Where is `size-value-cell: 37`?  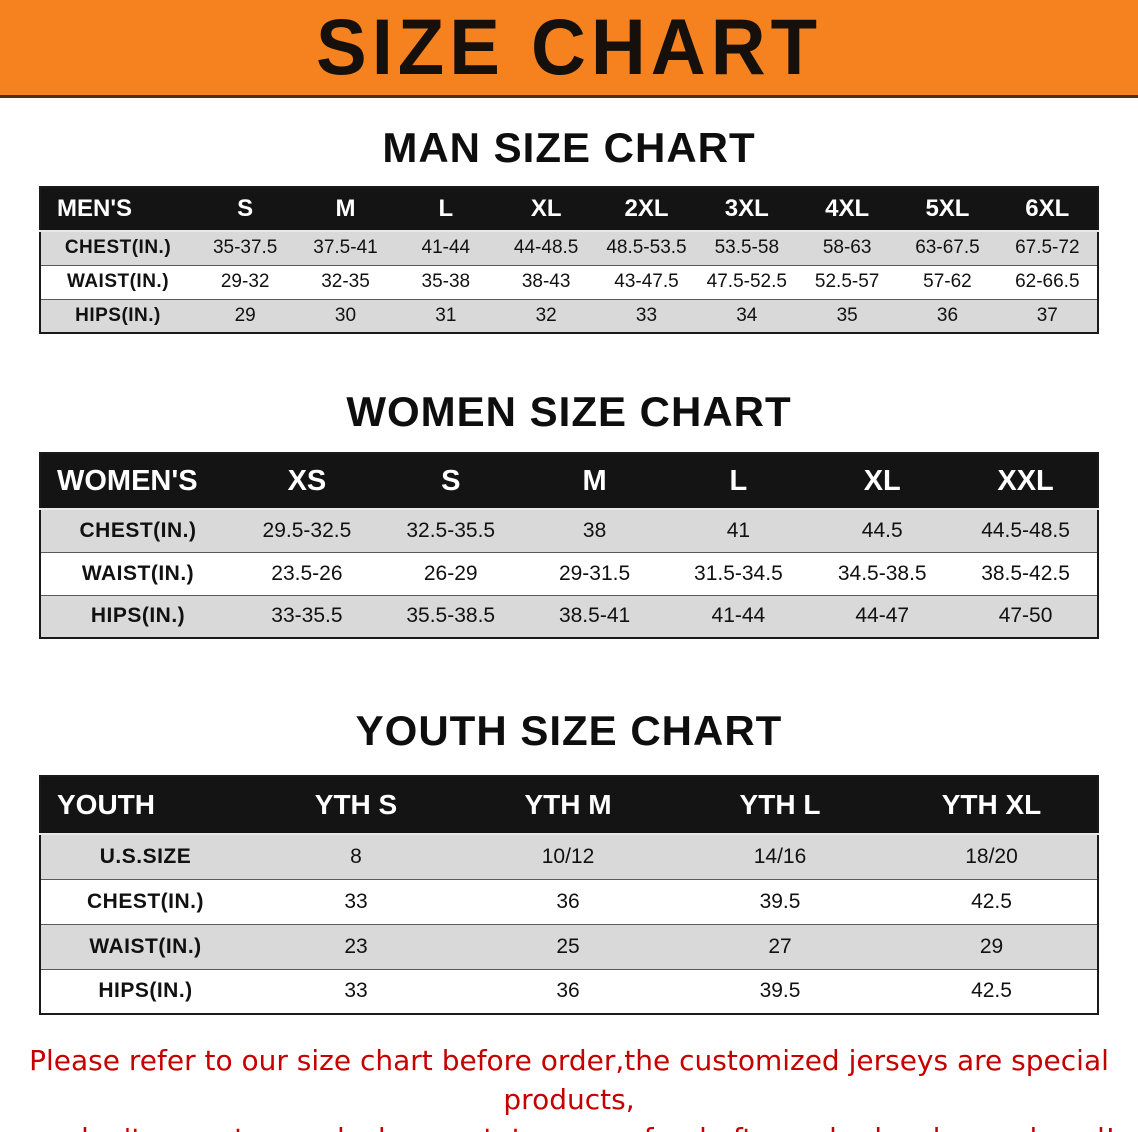
size-value-cell: 37 is located at coordinates (1047, 315).